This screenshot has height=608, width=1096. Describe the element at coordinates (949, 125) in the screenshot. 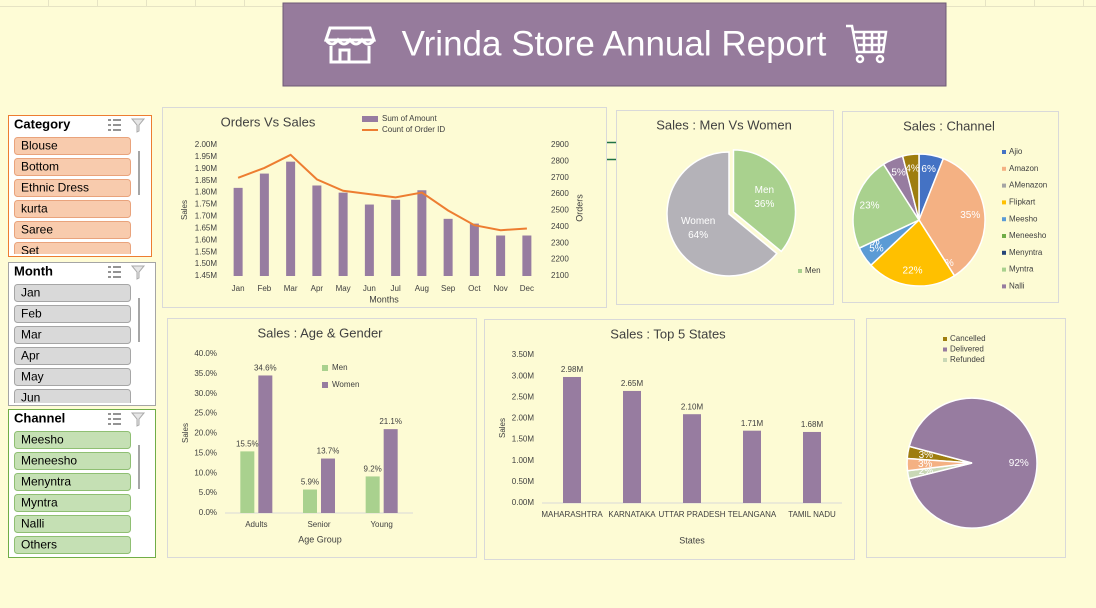

I see `chart-title: Sales : Channel` at that location.